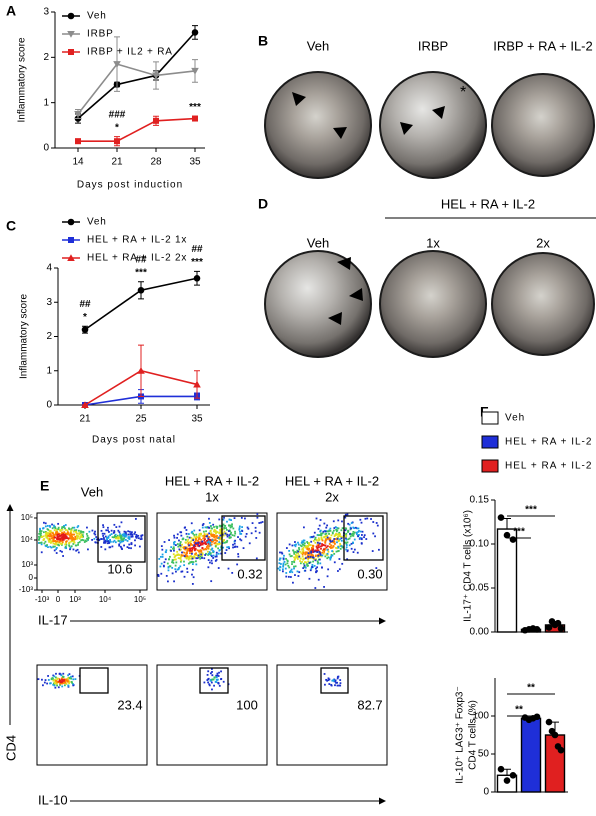 The height and width of the screenshot is (816, 596). I want to click on y-tick-label: 0.00, so click(480, 632).